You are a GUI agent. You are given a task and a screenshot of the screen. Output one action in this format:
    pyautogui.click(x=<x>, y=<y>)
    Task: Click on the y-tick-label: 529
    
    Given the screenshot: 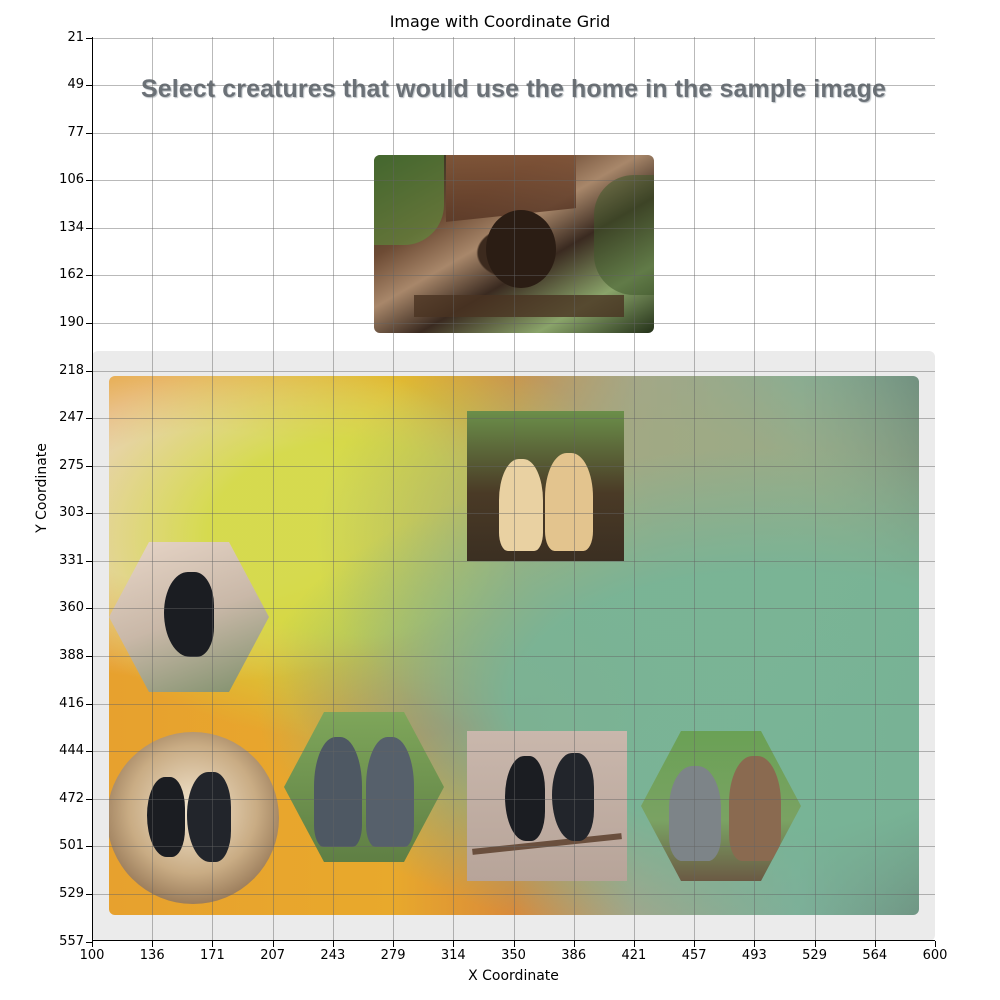 What is the action you would take?
    pyautogui.click(x=71, y=893)
    